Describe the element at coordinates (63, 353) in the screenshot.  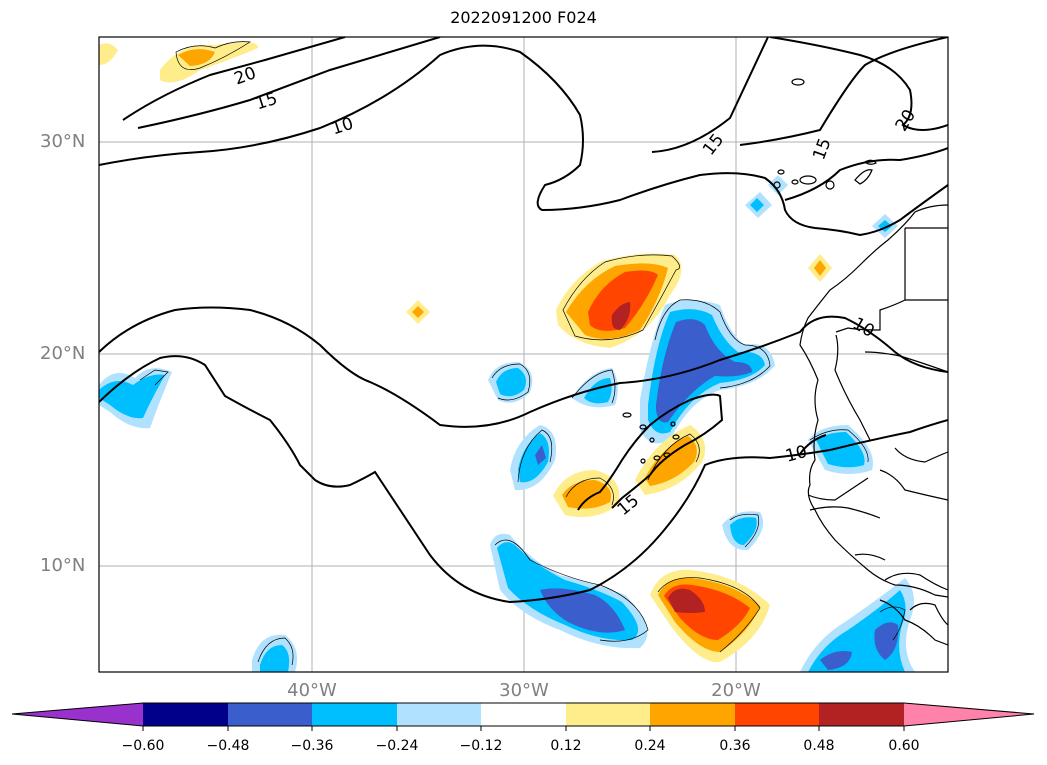
I see `lat-label-20n: 20°N` at that location.